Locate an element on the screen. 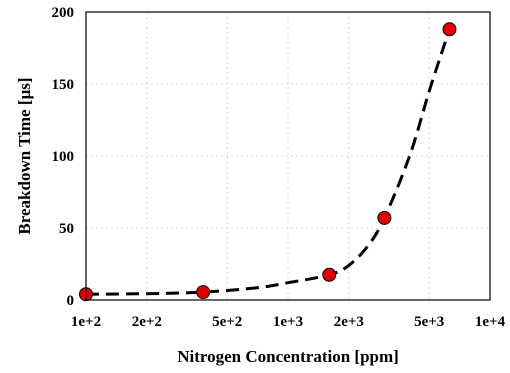  x-tick-label: 2e+2 is located at coordinates (147, 322).